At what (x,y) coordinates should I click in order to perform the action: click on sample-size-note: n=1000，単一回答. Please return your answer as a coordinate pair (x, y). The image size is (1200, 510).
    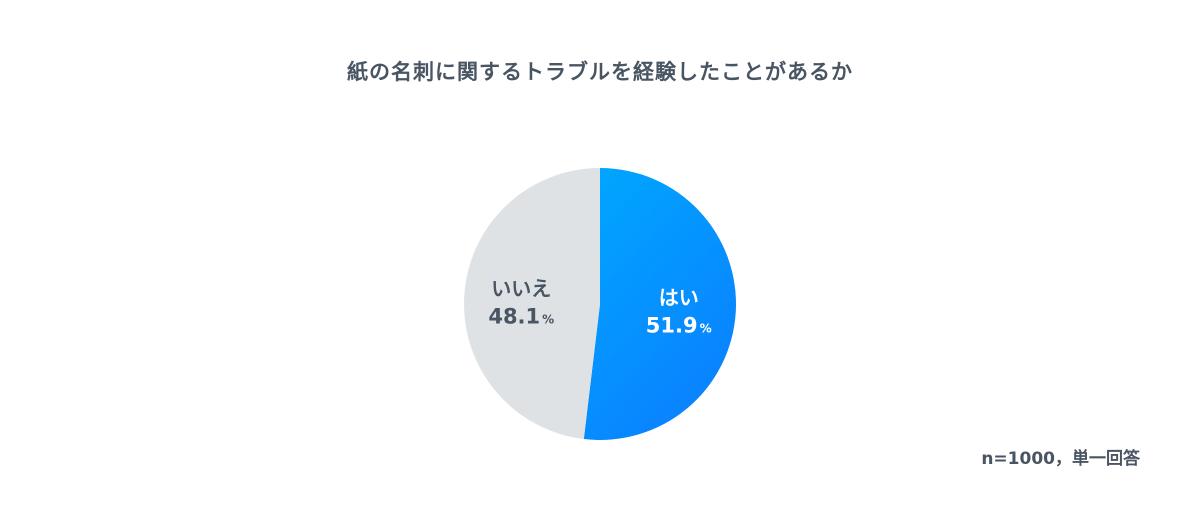
    Looking at the image, I should click on (1060, 459).